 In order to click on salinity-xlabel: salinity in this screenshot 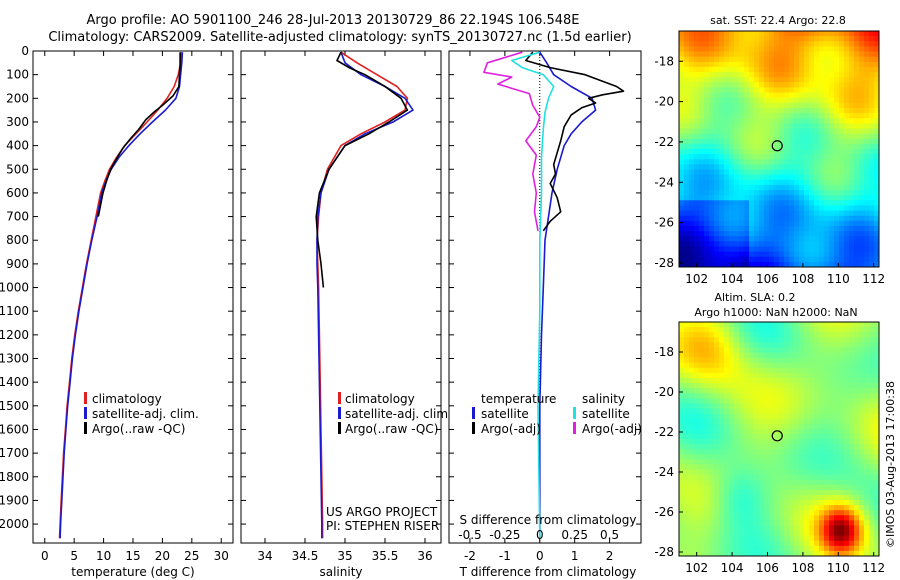, I will do `click(340, 572)`.